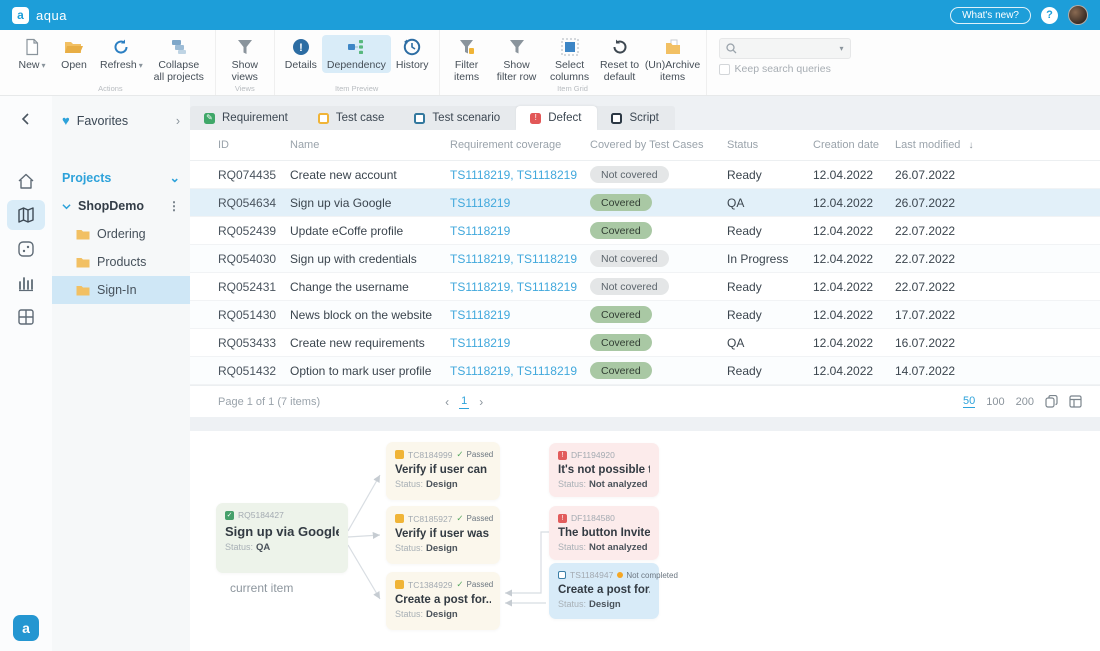 The height and width of the screenshot is (651, 1100). Describe the element at coordinates (620, 60) in the screenshot. I see `reset-to-default-button: Reset to default` at that location.